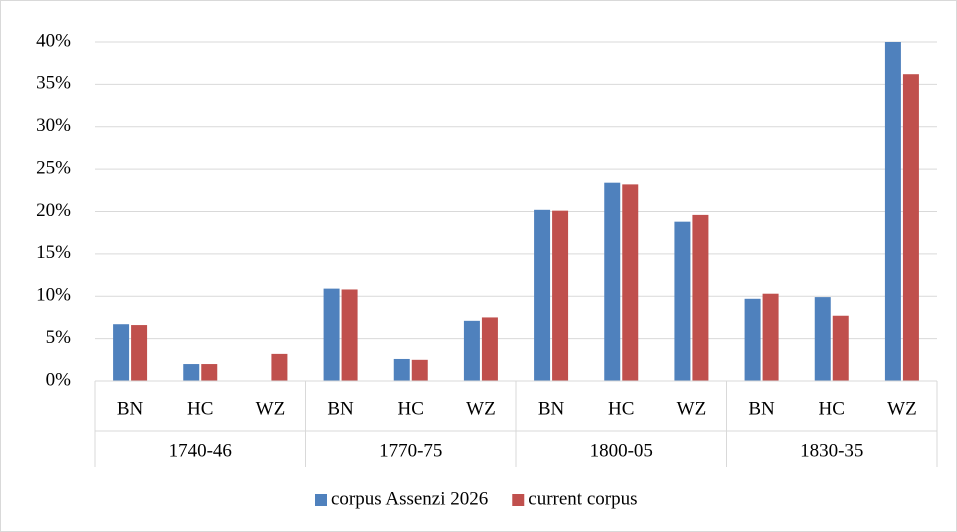 Image resolution: width=957 pixels, height=532 pixels. Describe the element at coordinates (53, 83) in the screenshot. I see `y-tick-label: 35%` at that location.